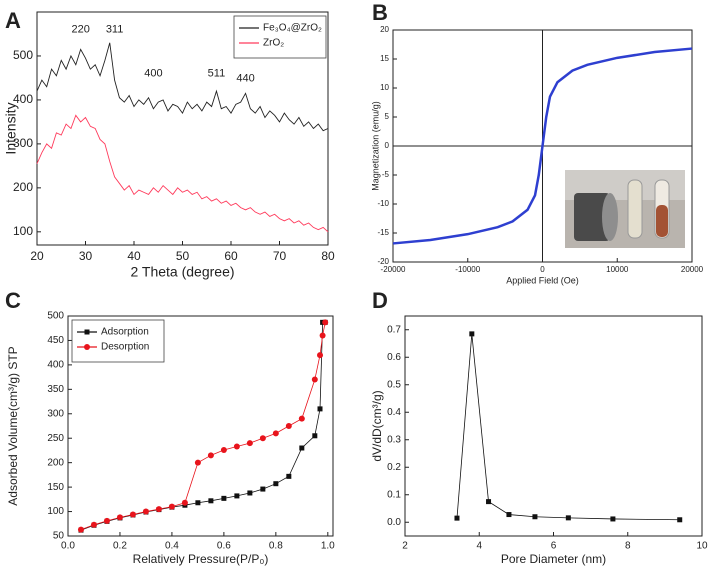  What do you see at coordinates (55, 365) in the screenshot?
I see `y-tick-label: 400` at bounding box center [55, 365].